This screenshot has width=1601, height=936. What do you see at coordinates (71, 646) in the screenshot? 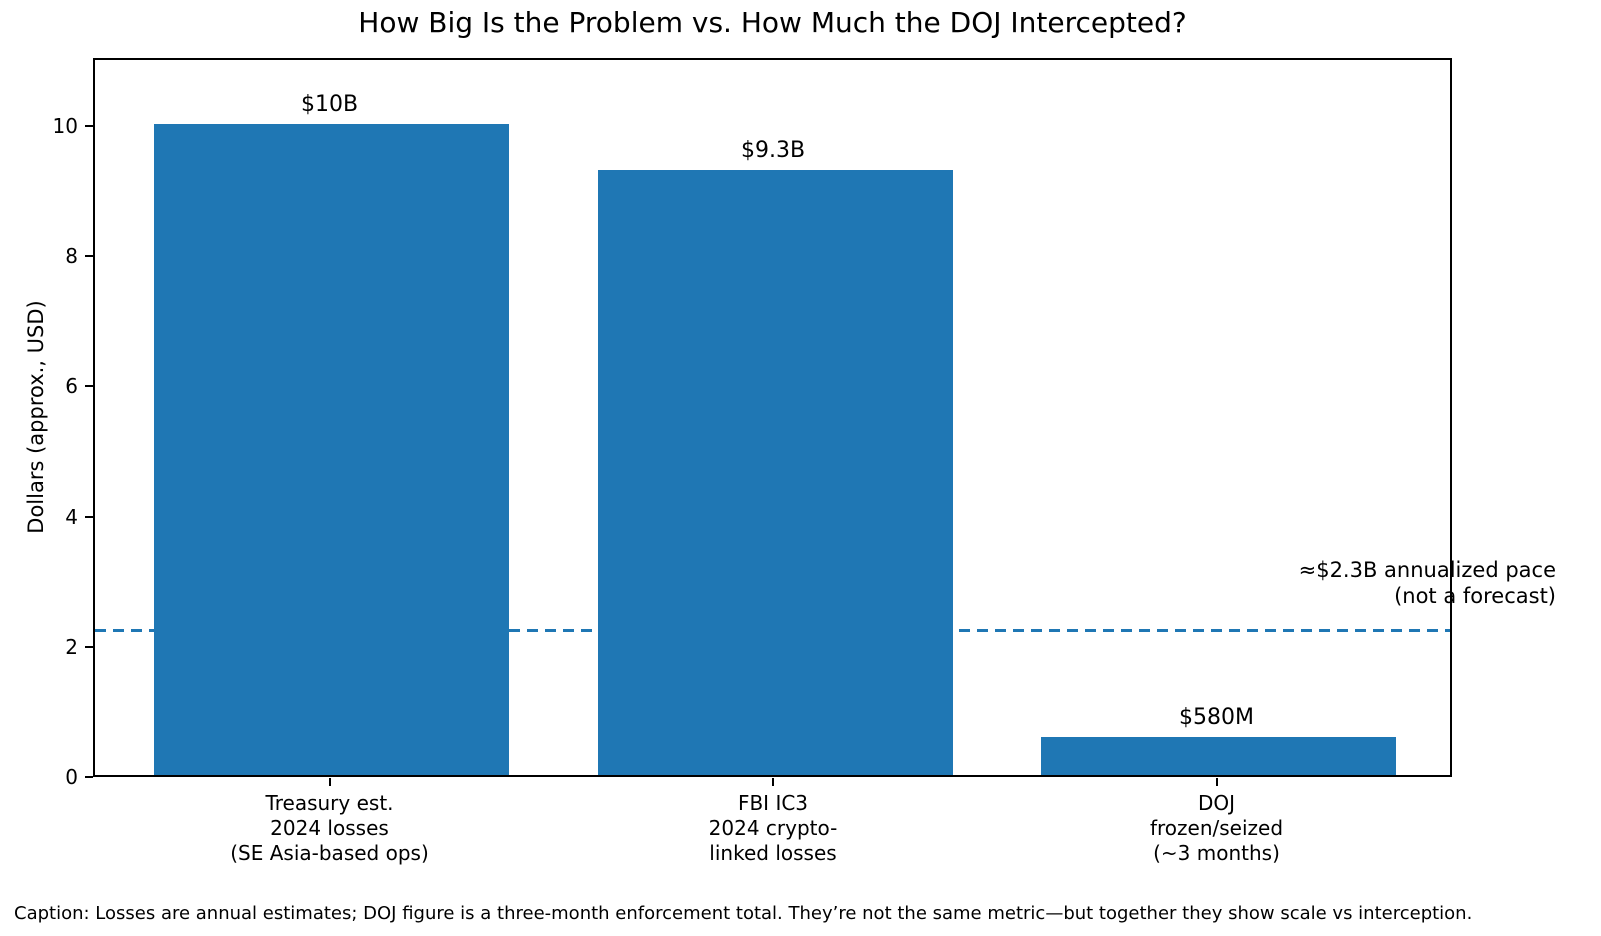
I see `y-tick-label: 2` at bounding box center [71, 646].